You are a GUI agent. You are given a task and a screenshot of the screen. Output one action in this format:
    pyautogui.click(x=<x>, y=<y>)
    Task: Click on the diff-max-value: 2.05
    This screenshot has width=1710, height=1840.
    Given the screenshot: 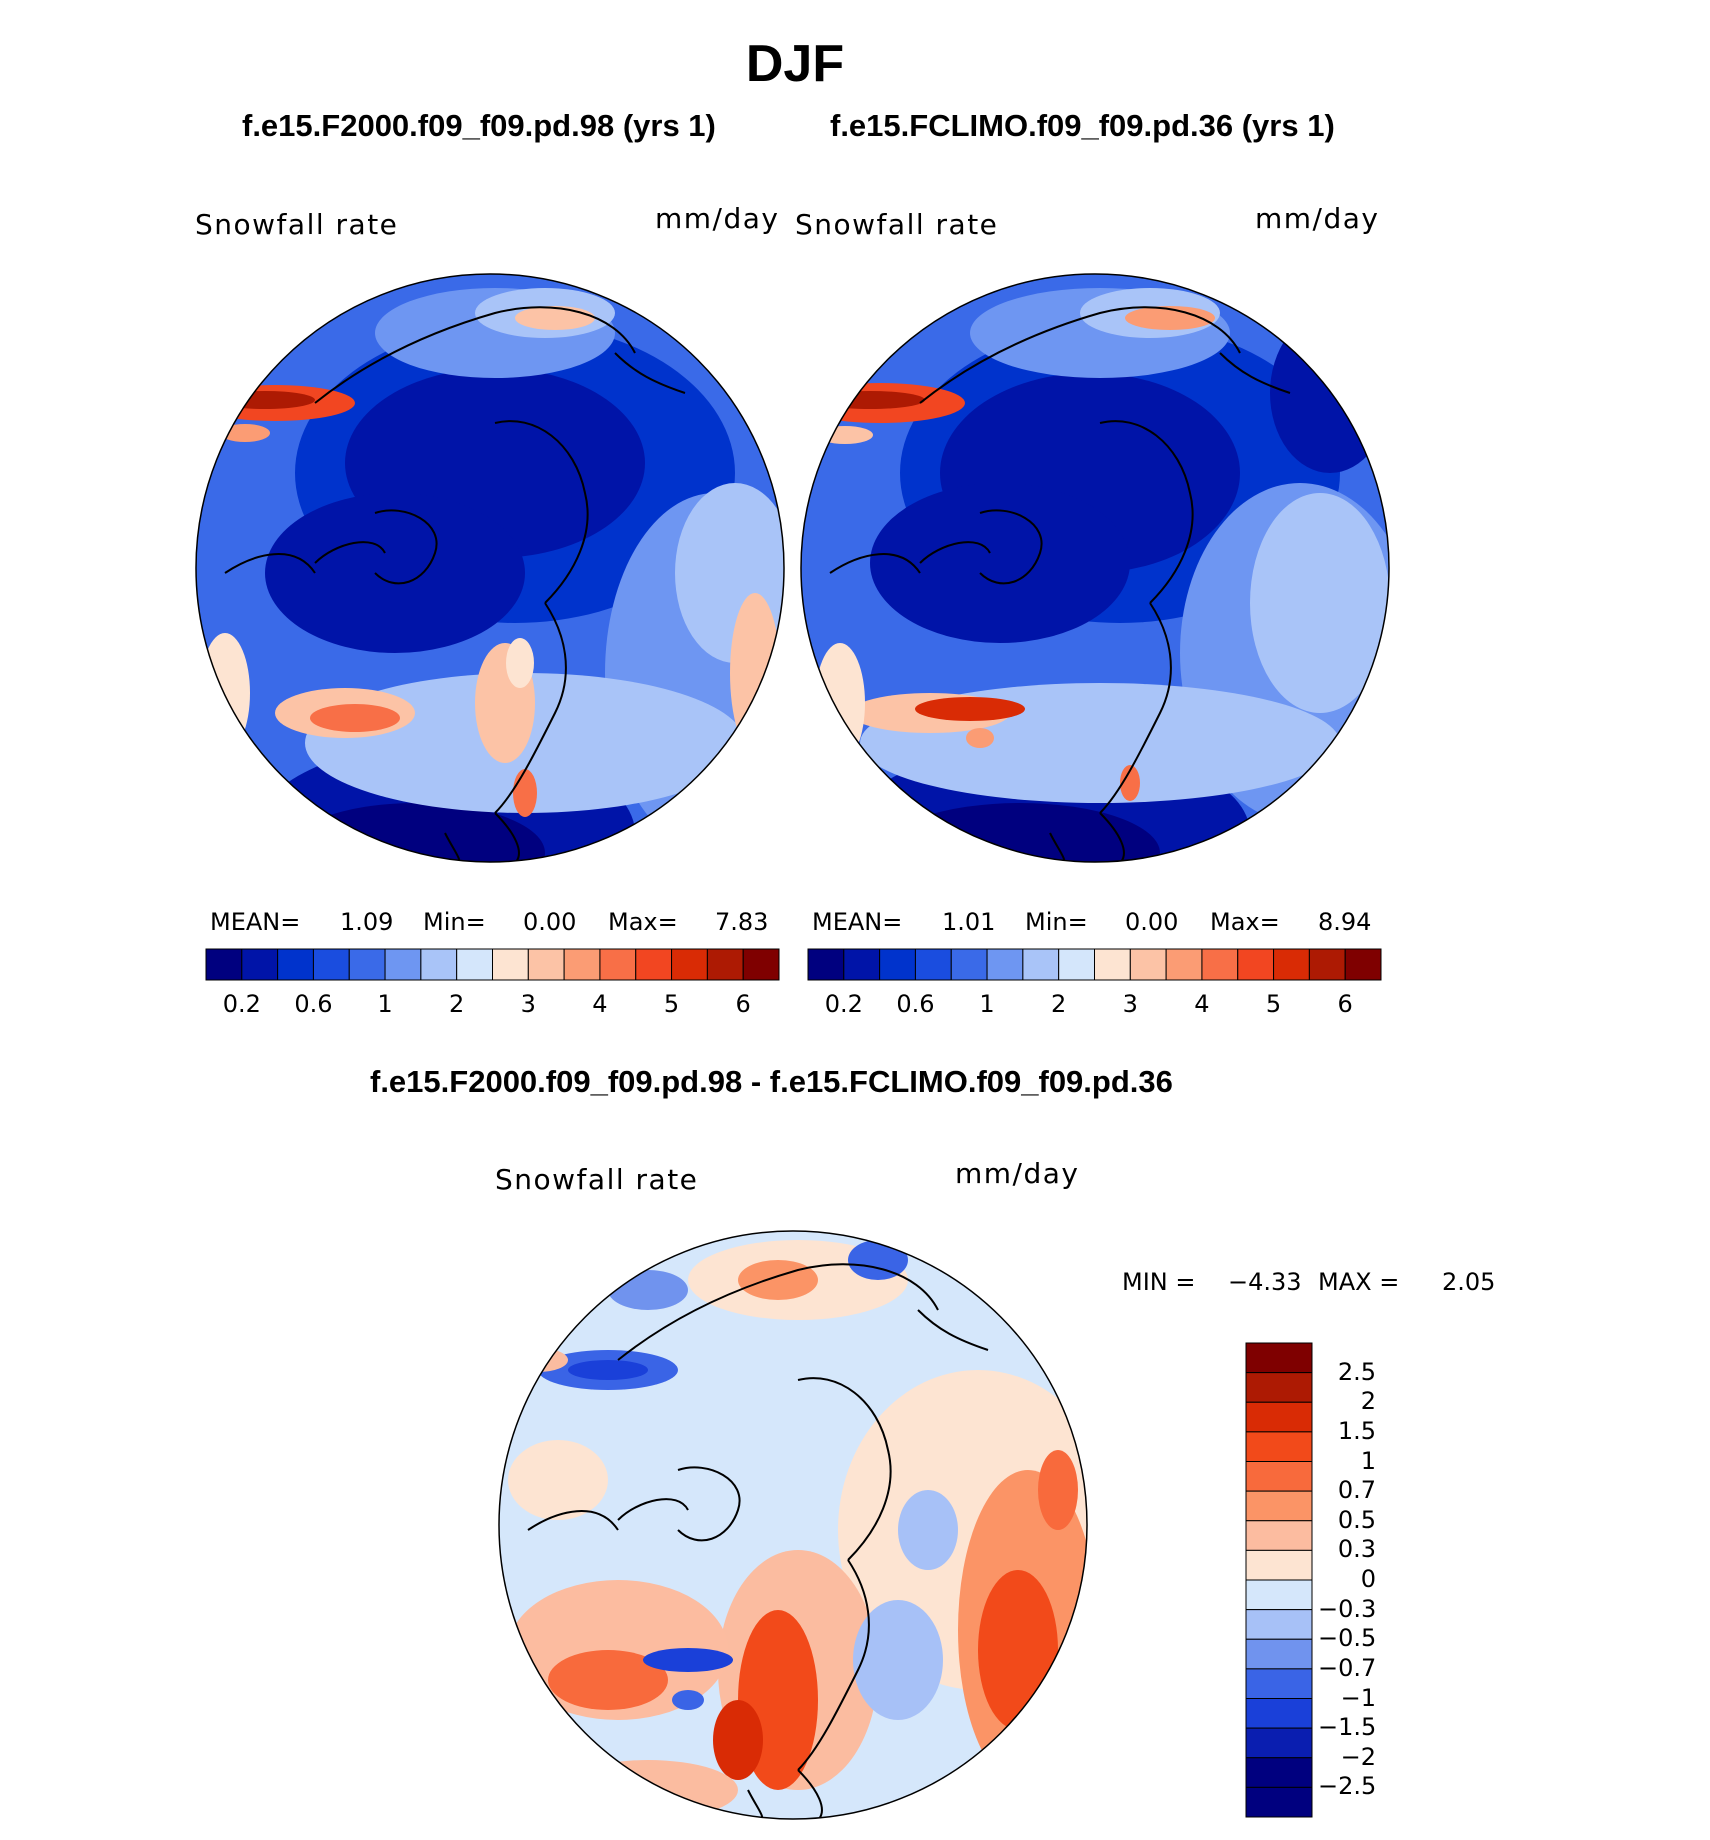 What is the action you would take?
    pyautogui.click(x=1469, y=1282)
    